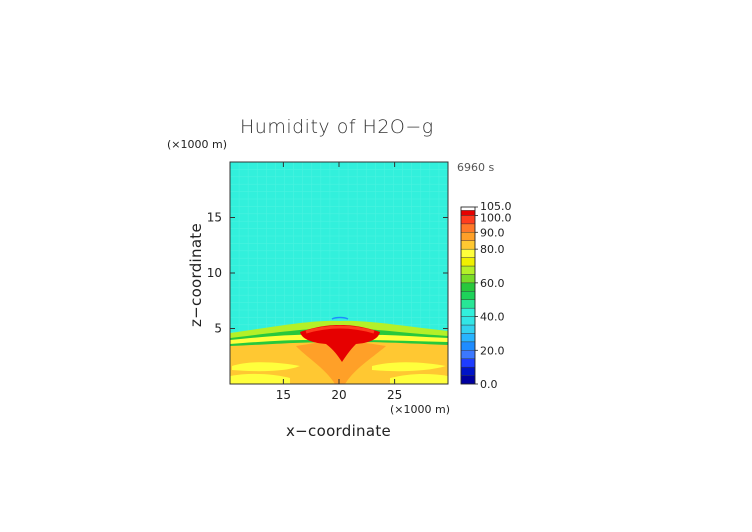 This screenshot has width=752, height=532. I want to click on colorbar-tick-label: 90.0, so click(492, 232).